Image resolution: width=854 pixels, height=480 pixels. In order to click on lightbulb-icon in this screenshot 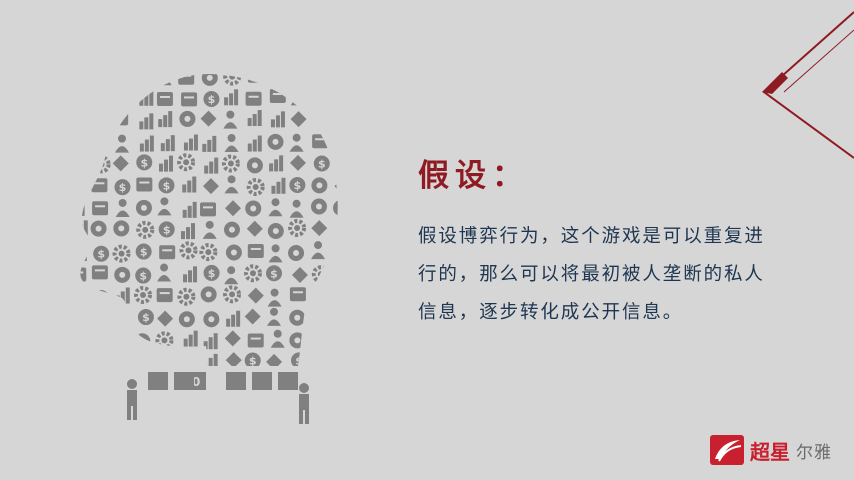, I will do `click(274, 359)`.